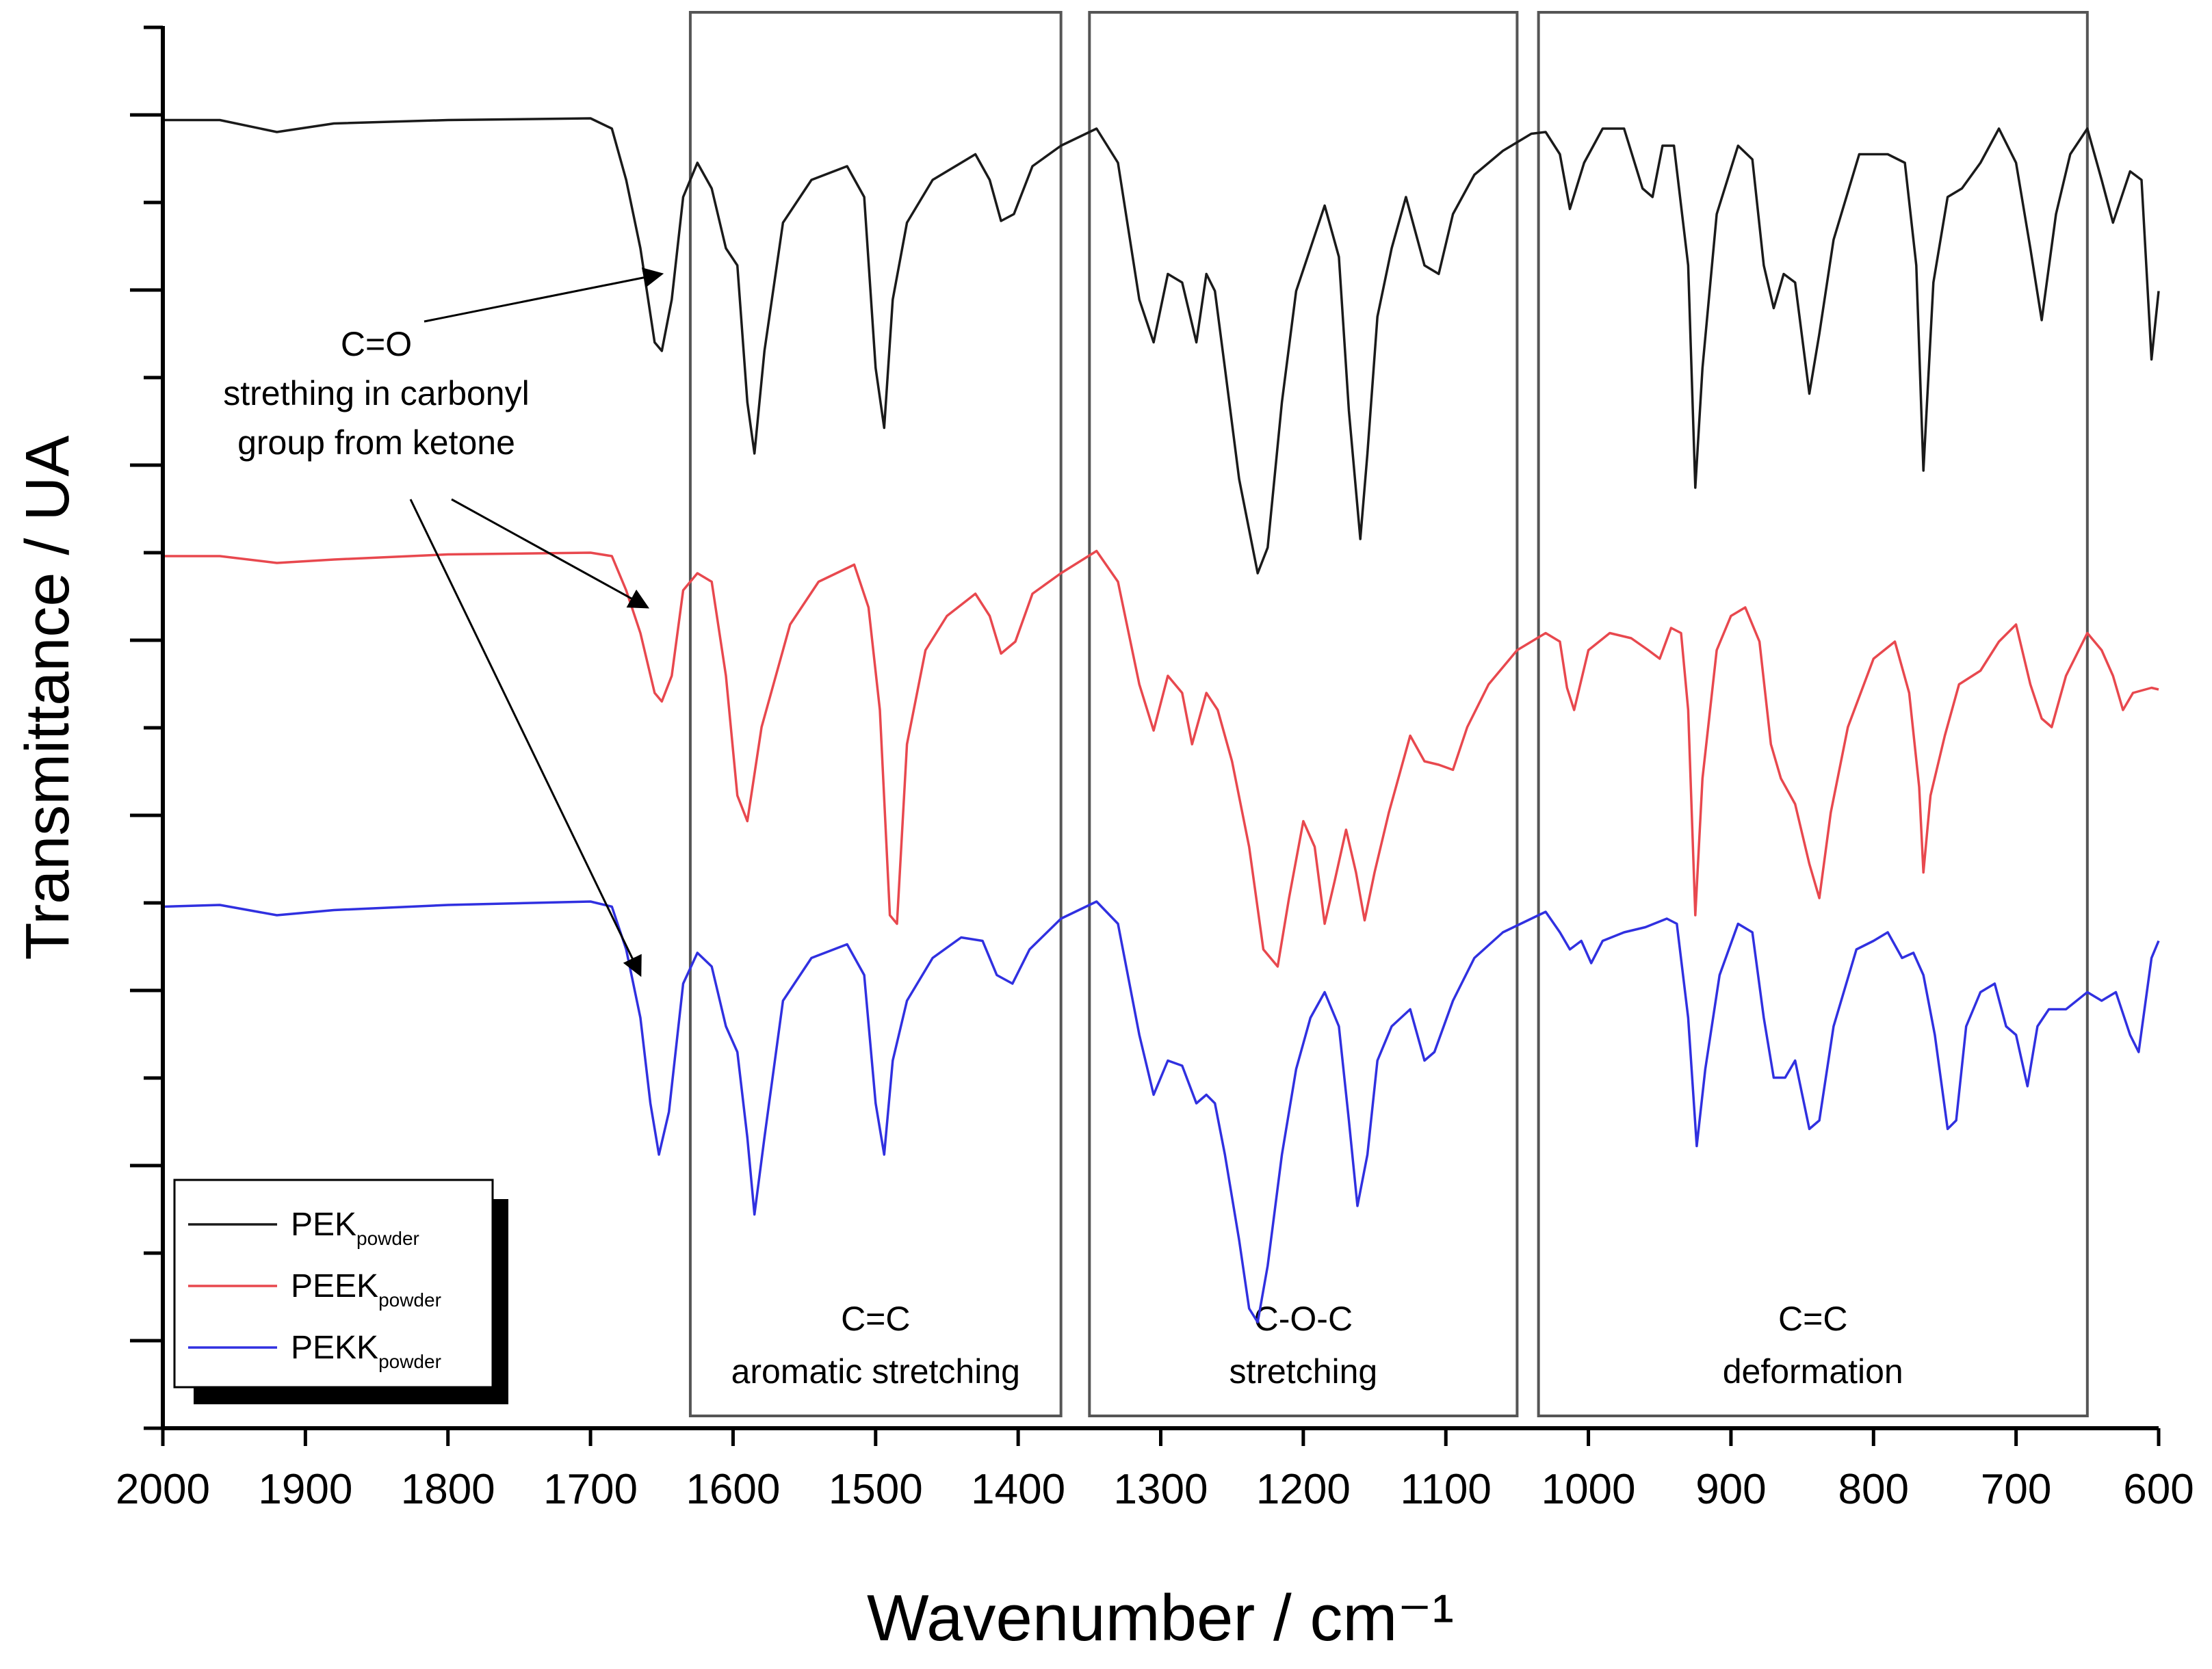 This screenshot has height=1669, width=2212. What do you see at coordinates (1303, 1319) in the screenshot?
I see `region-label-2-a: C-O-C` at bounding box center [1303, 1319].